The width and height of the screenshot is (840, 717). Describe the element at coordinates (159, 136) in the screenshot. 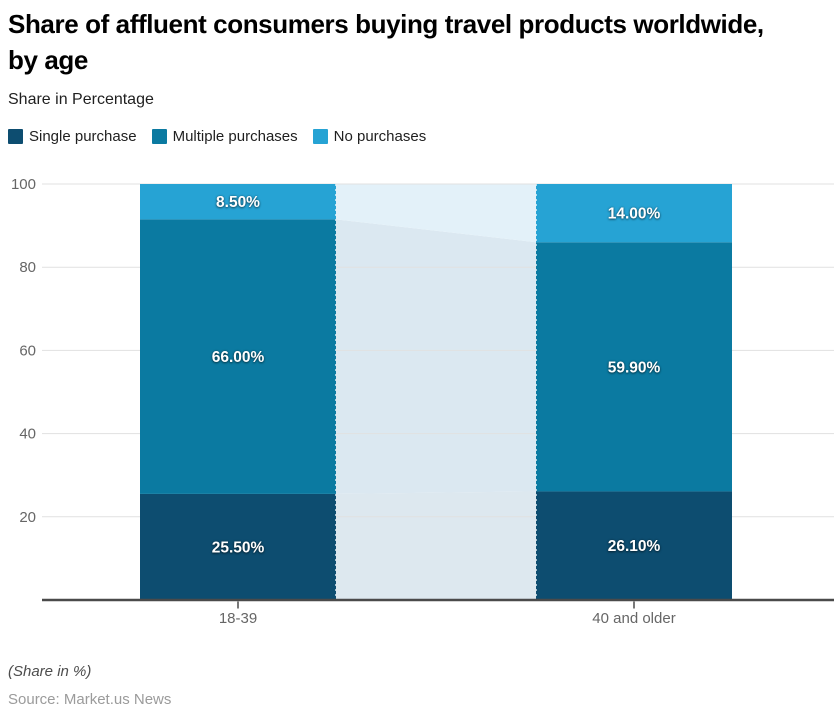

I see `legend-swatch-multiple-purchases` at that location.